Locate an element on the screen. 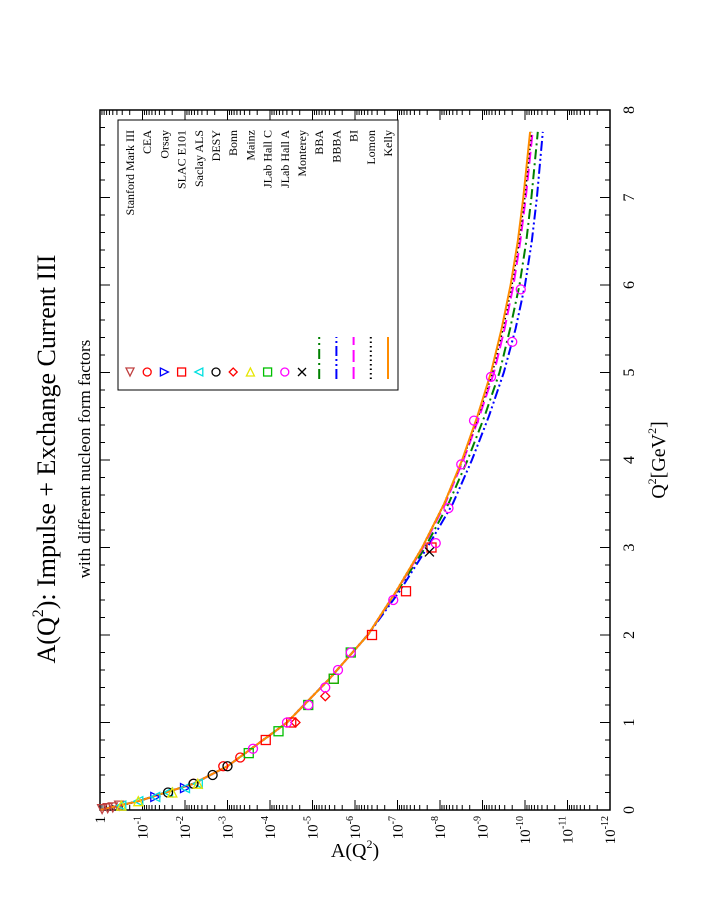  y-tick-label: 10-4 is located at coordinates (269, 827).